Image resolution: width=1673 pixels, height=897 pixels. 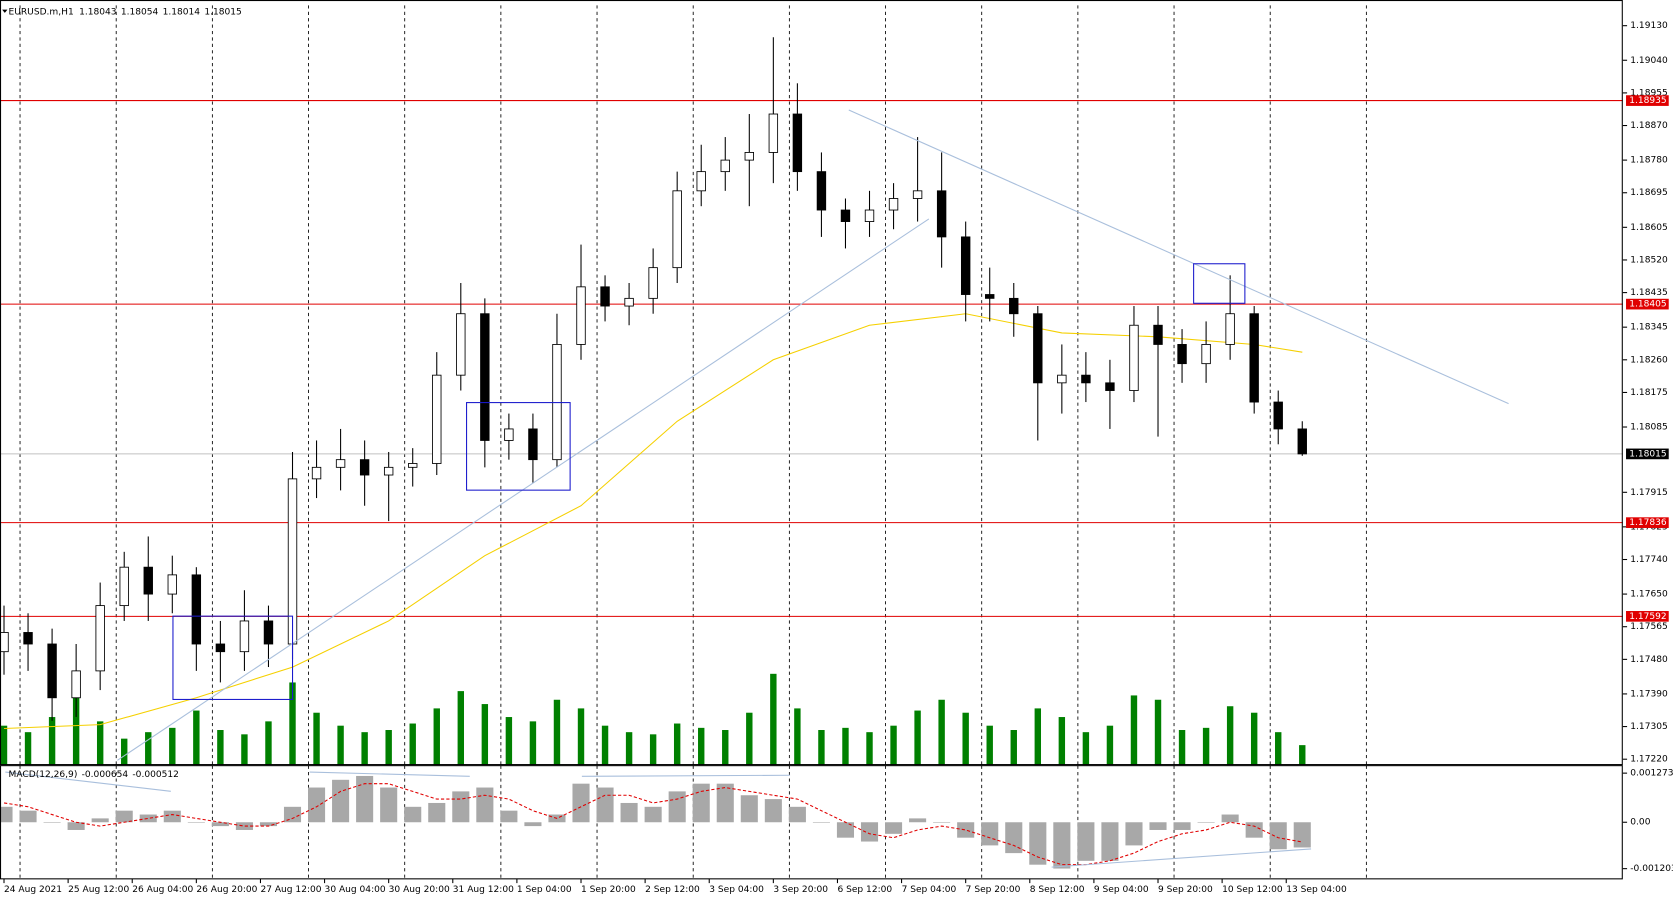 What do you see at coordinates (544, 890) in the screenshot?
I see `x-tick-label: 1 Sep 04:00` at bounding box center [544, 890].